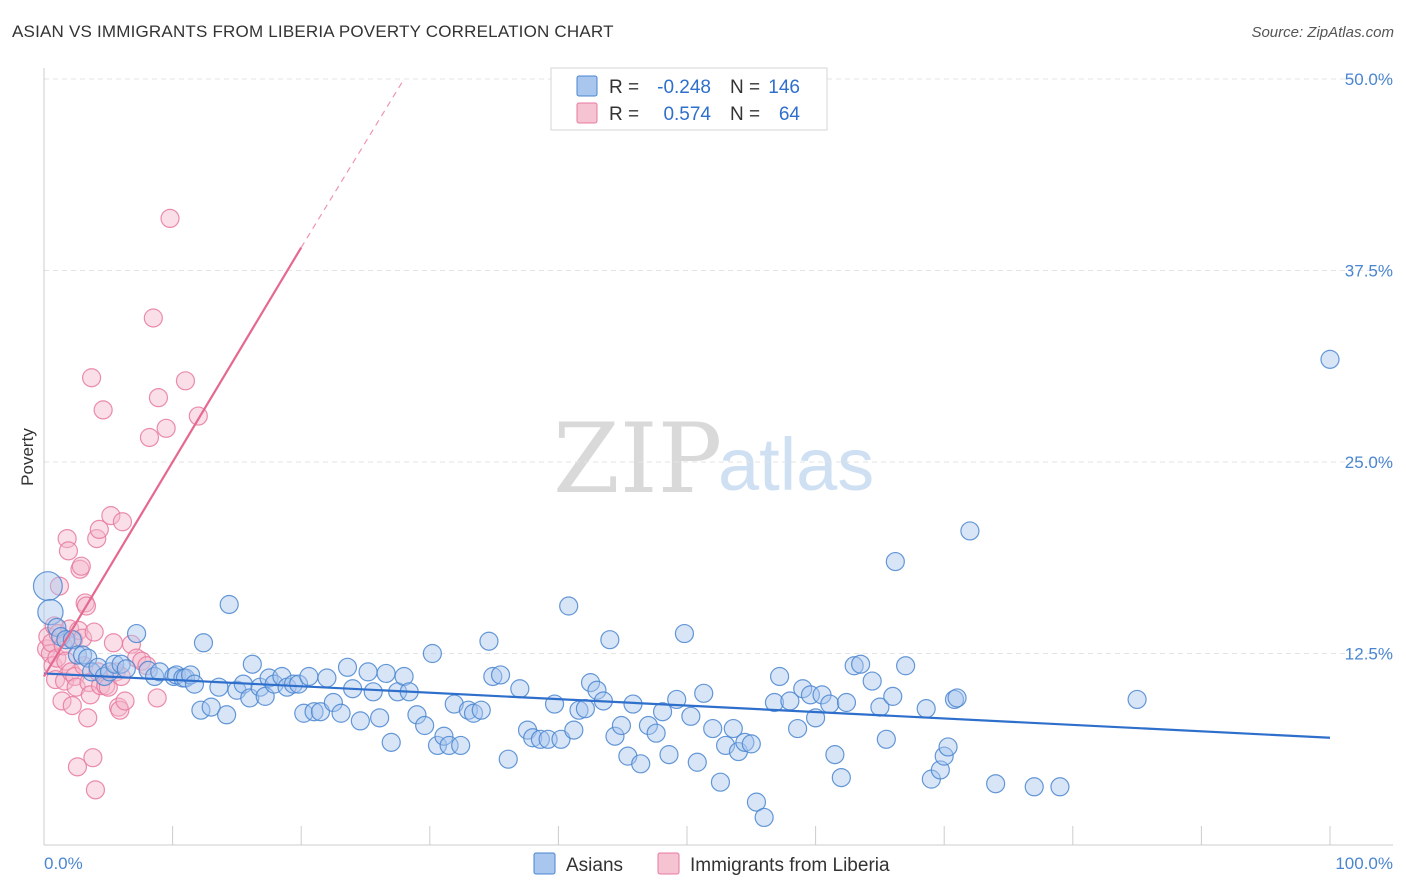 This screenshot has width=1406, height=892. What do you see at coordinates (594, 865) in the screenshot?
I see `bottom-legend-label-asians: Asians` at bounding box center [594, 865].